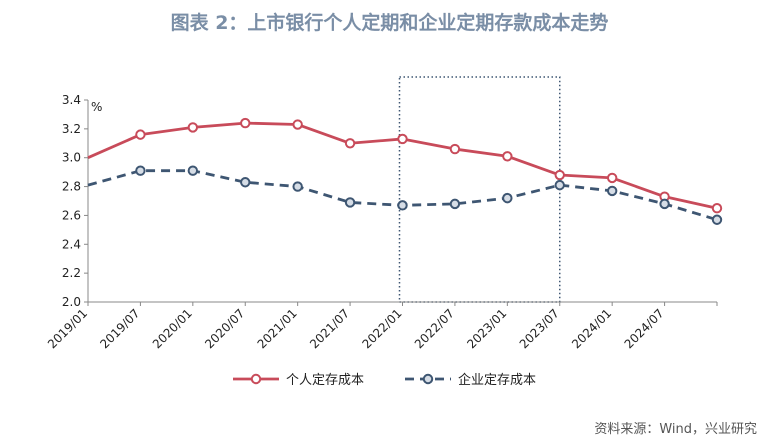 This screenshot has width=779, height=448. Describe the element at coordinates (486, 328) in the screenshot. I see `x-tick-label: 2023/01` at that location.